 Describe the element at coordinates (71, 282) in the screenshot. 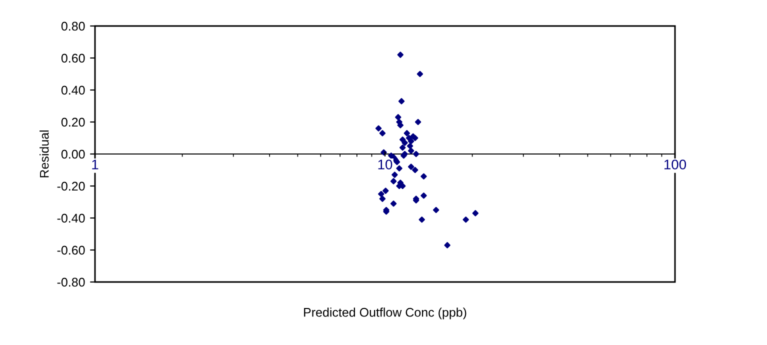

I see `y-tick-label: -0.80` at that location.